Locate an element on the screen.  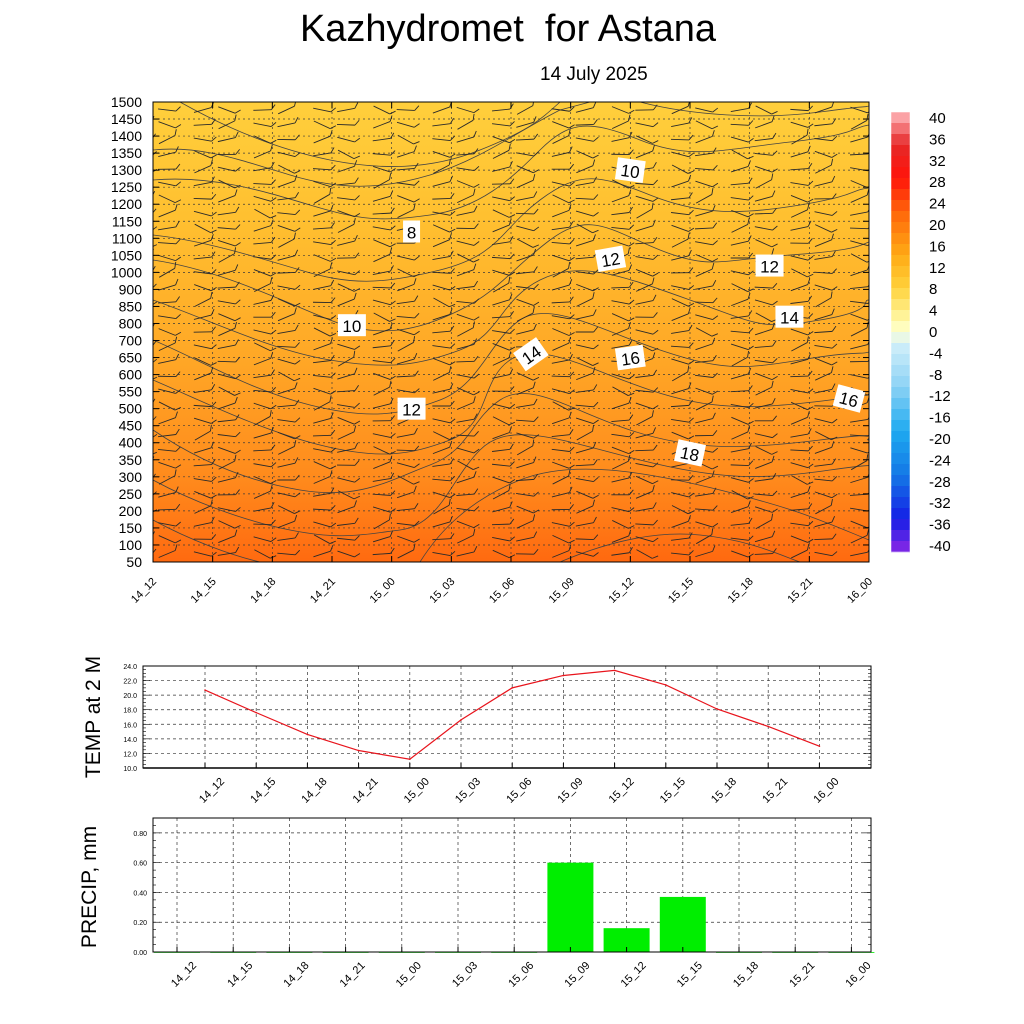
isotherm-line is located at coordinates (680, 547).